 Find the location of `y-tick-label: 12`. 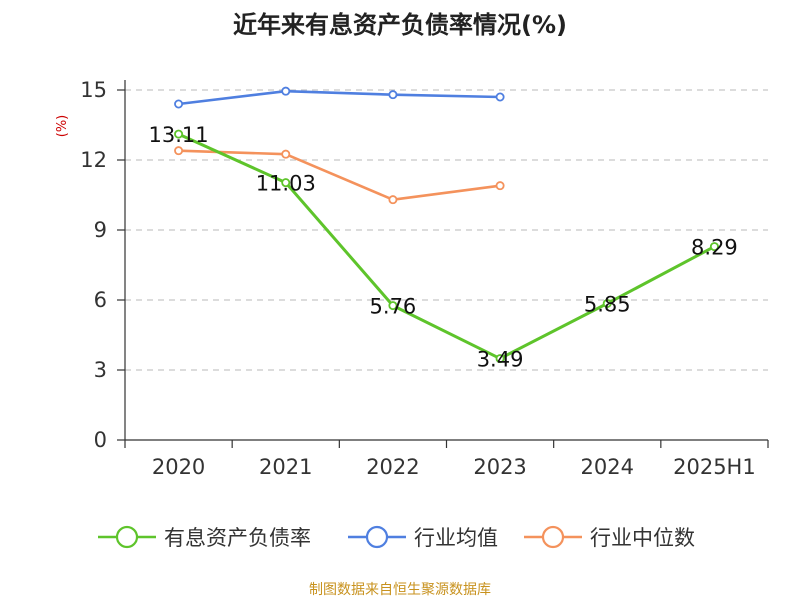

y-tick-label: 12 is located at coordinates (93, 160).